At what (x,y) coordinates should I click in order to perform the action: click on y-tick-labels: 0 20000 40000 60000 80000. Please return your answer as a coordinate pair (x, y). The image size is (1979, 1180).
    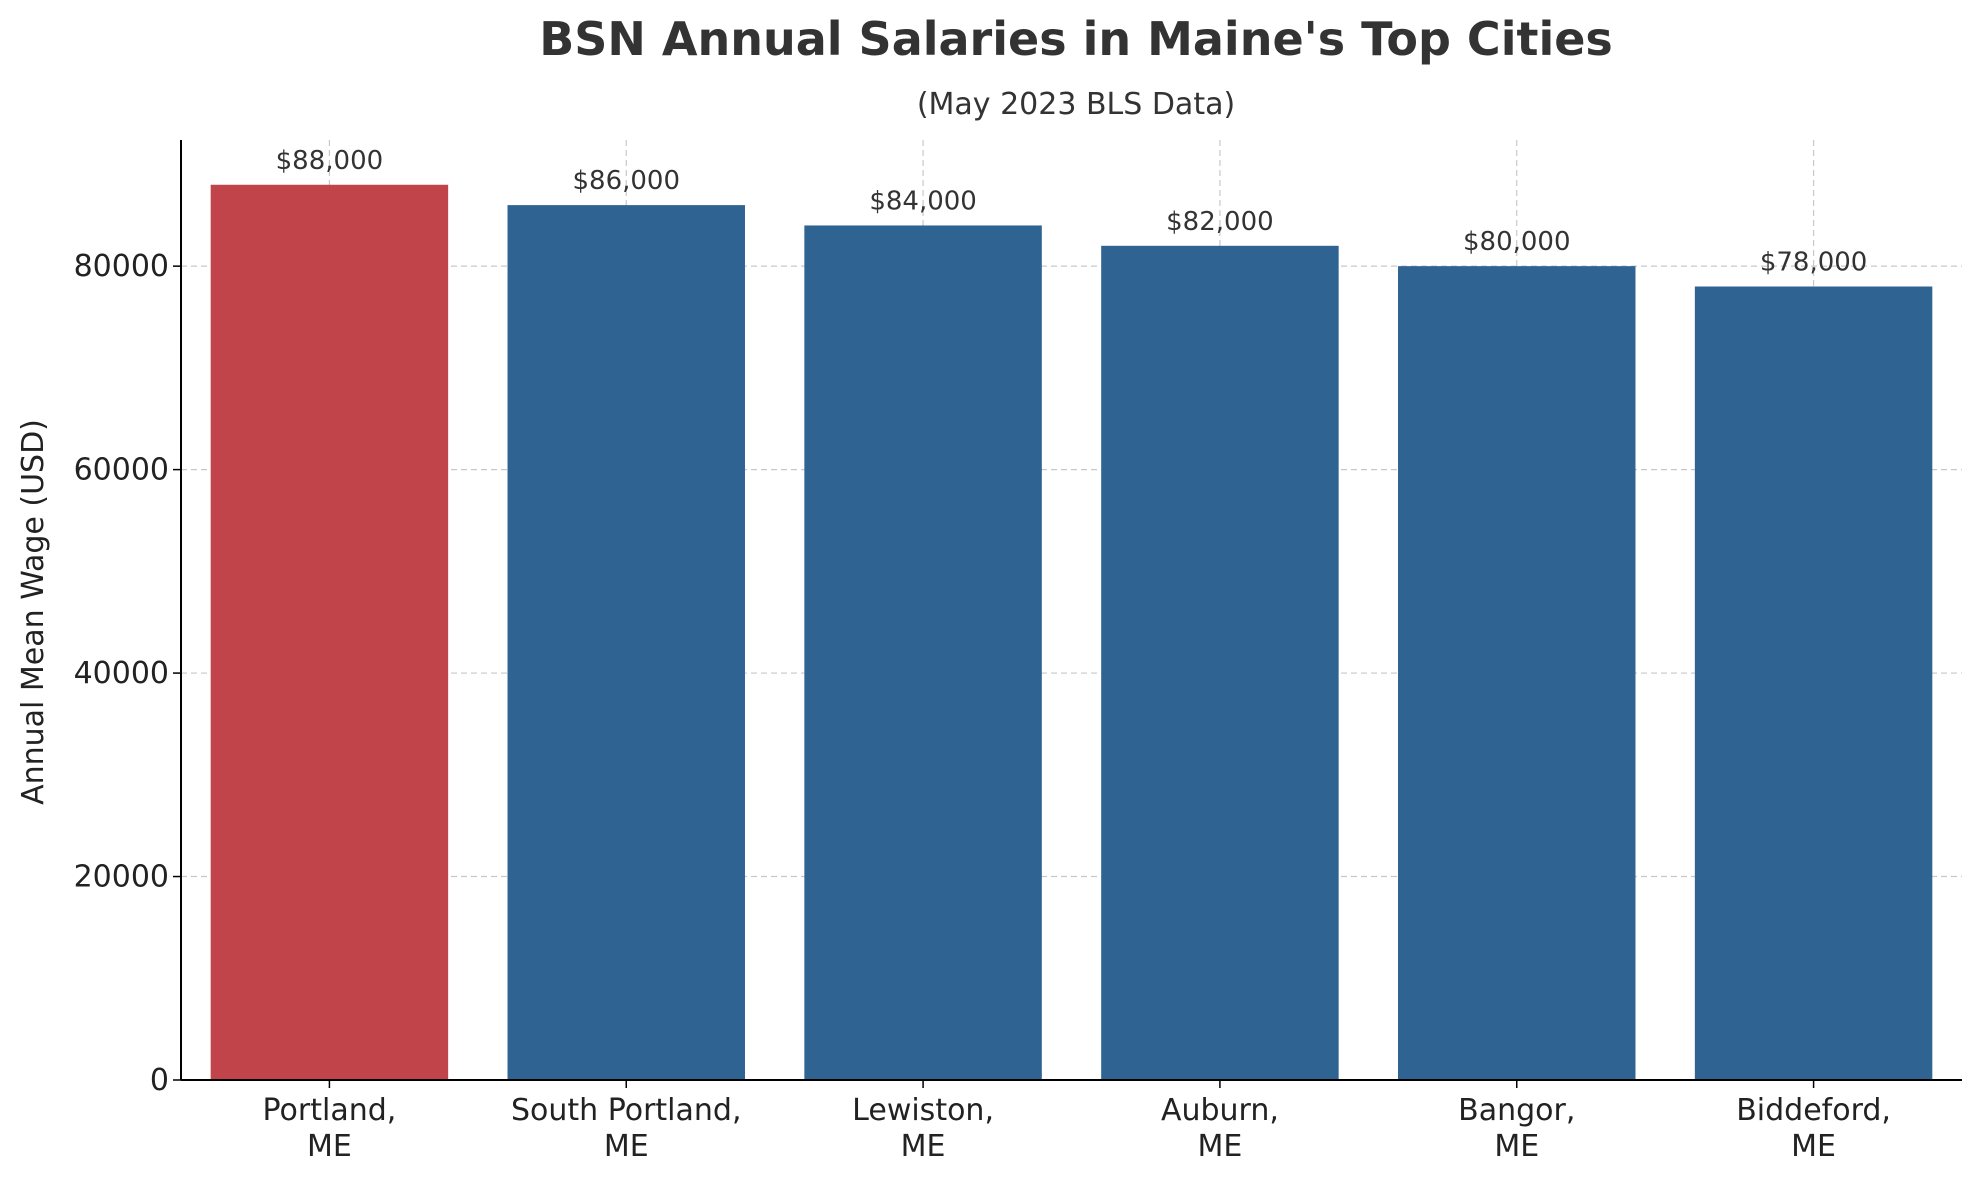
    Looking at the image, I should click on (121, 673).